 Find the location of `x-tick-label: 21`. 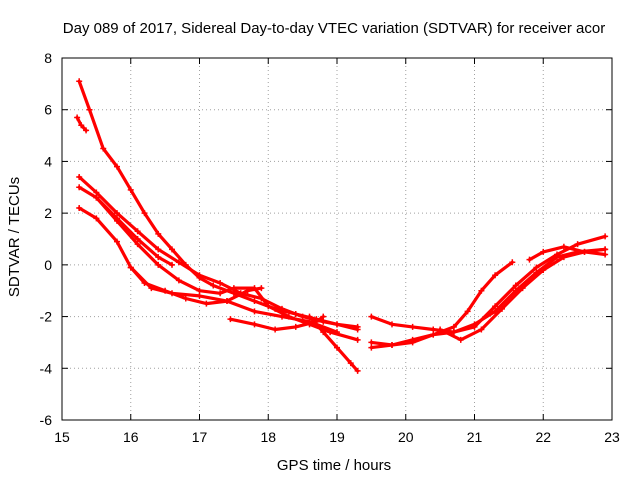

x-tick-label: 21 is located at coordinates (475, 437).